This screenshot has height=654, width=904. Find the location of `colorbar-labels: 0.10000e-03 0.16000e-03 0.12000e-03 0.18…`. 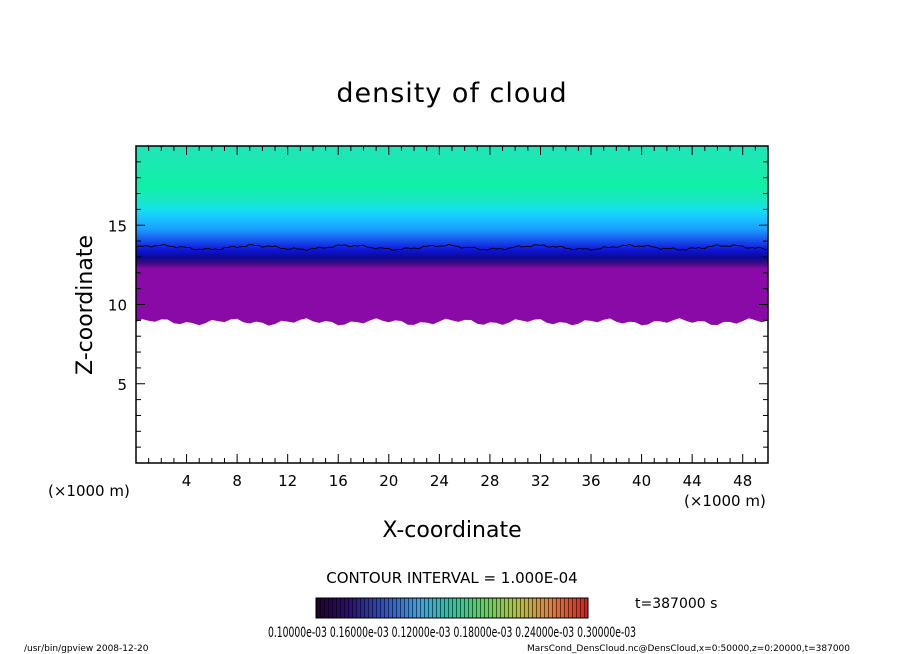

colorbar-labels: 0.10000e-03 0.16000e-03 0.12000e-03 0.18… is located at coordinates (452, 633).